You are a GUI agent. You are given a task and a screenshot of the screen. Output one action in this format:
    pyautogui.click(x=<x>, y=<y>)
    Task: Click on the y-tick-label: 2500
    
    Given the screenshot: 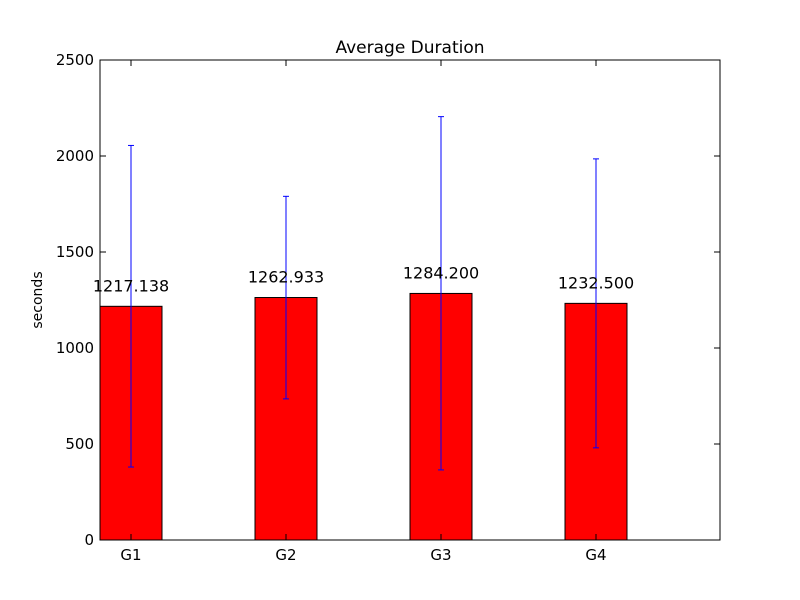 What is the action you would take?
    pyautogui.click(x=75, y=60)
    